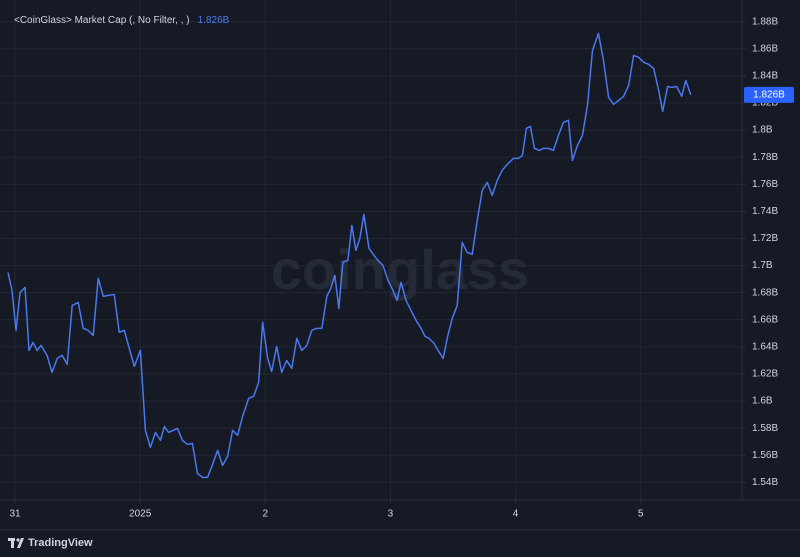 The width and height of the screenshot is (800, 557). I want to click on y-tick-label: 1.56B, so click(765, 455).